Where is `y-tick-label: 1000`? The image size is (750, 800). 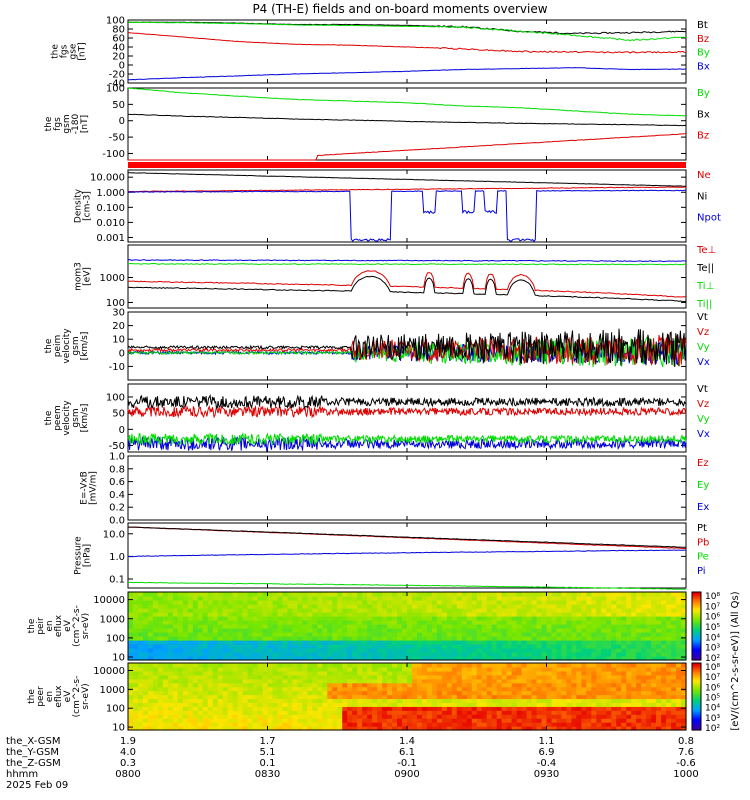
y-tick-label: 1000 is located at coordinates (112, 690).